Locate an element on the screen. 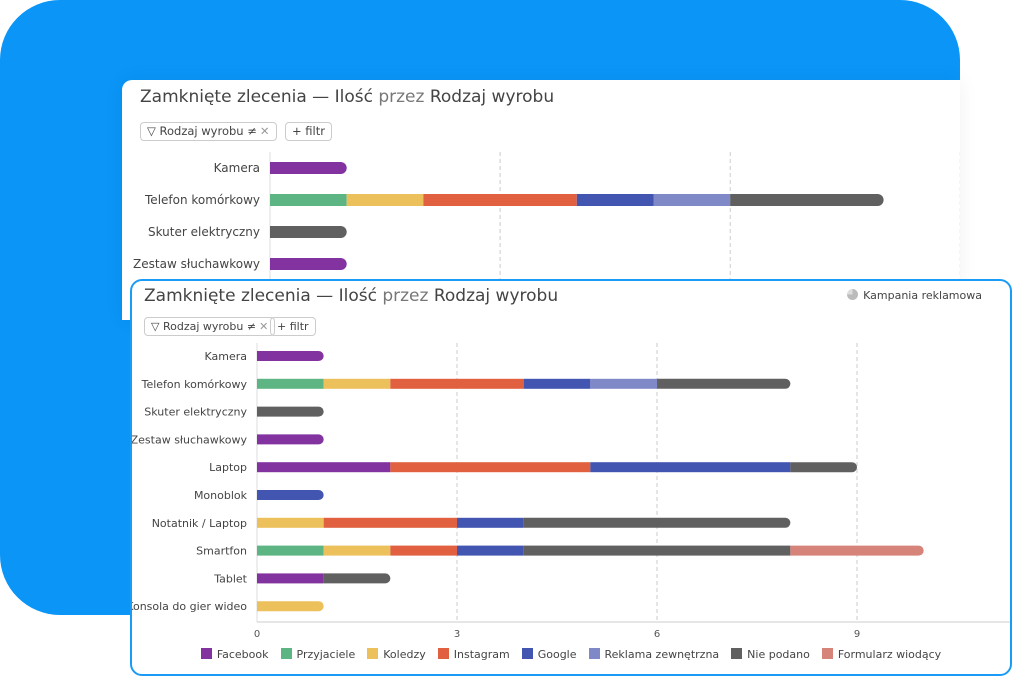  legend-item: Facebook is located at coordinates (234, 654).